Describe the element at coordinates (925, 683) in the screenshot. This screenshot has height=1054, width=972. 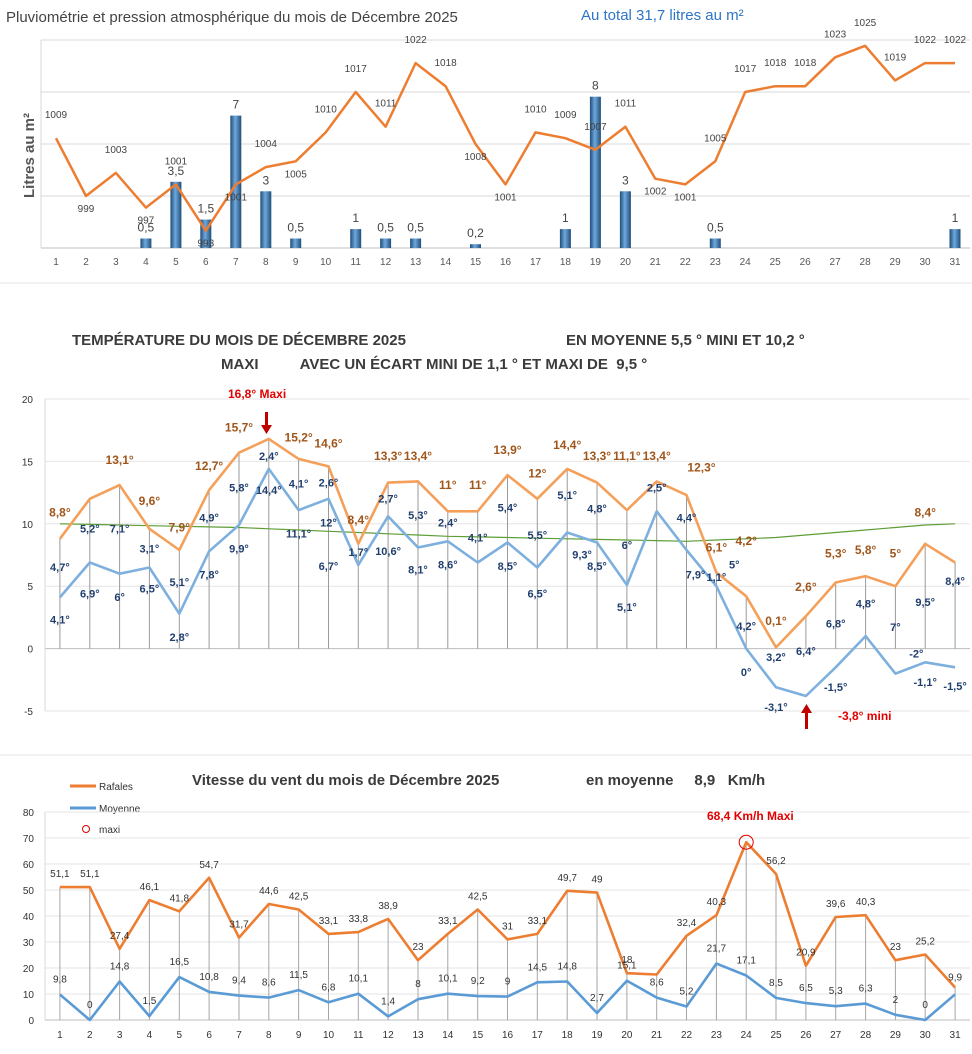
I see `temp-min-value-label: -1,1°` at that location.